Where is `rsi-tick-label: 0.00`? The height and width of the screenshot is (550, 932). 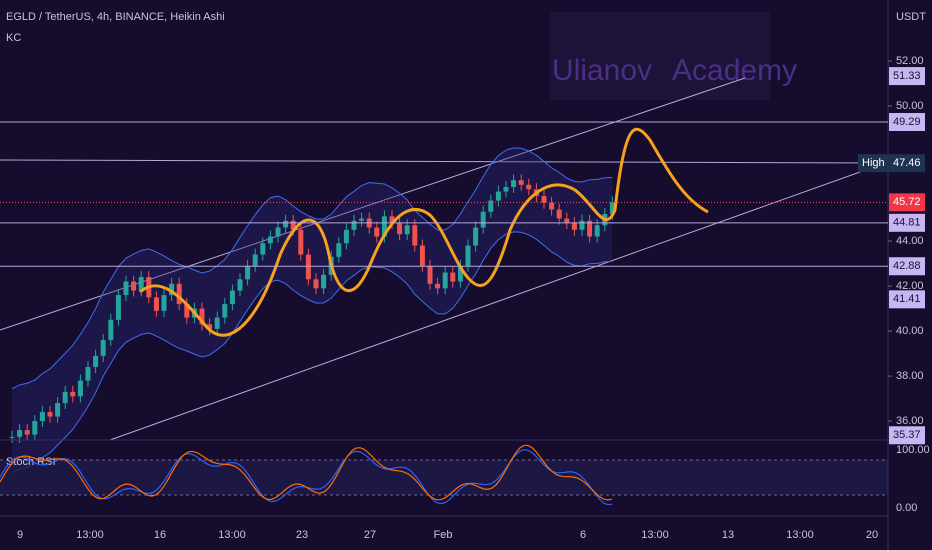
rsi-tick-label: 0.00 is located at coordinates (906, 508).